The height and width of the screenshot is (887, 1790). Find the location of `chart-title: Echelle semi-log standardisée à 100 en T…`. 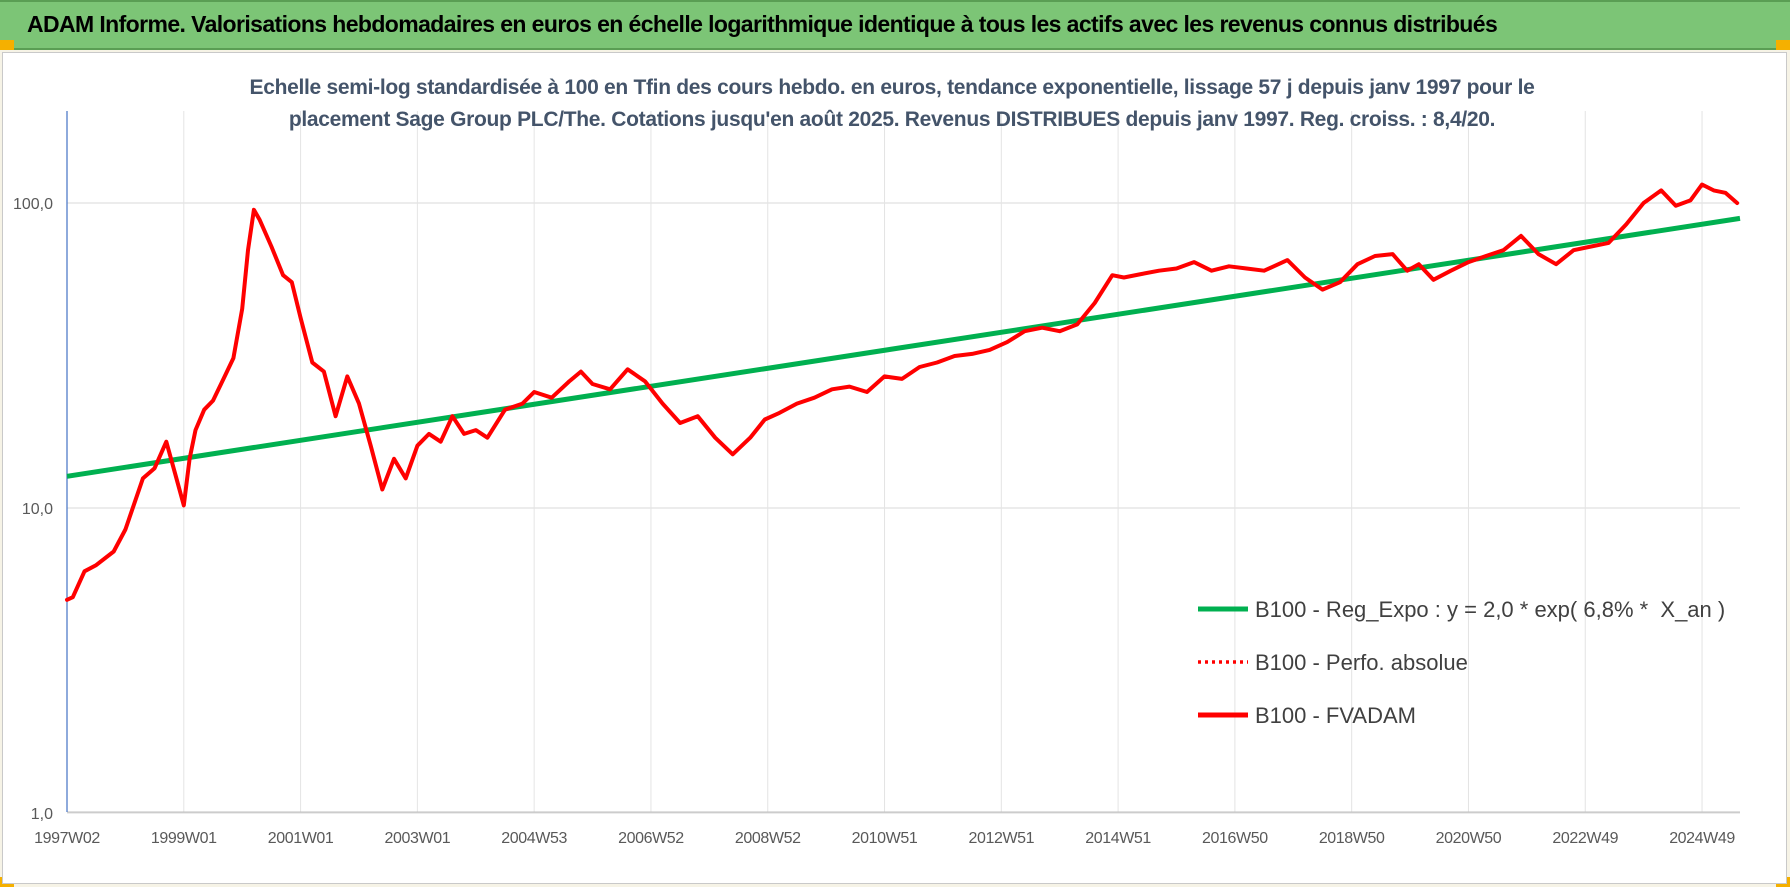

chart-title: Echelle semi-log standardisée à 100 en T… is located at coordinates (891, 103).